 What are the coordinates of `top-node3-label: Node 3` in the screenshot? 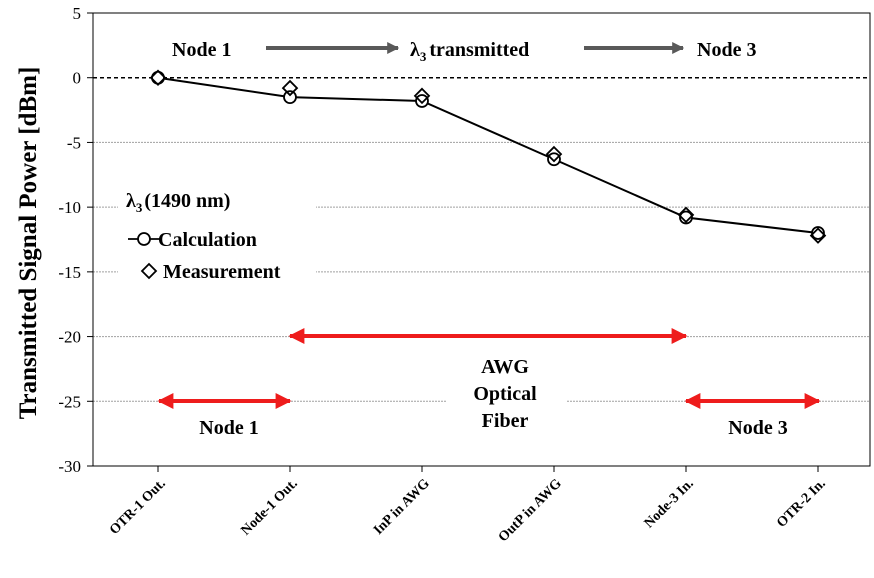 It's located at (726, 50).